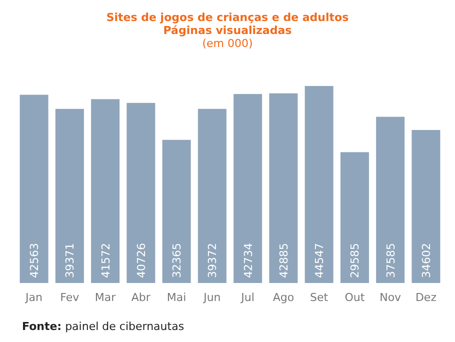  I want to click on data-label: 29585, so click(355, 260).